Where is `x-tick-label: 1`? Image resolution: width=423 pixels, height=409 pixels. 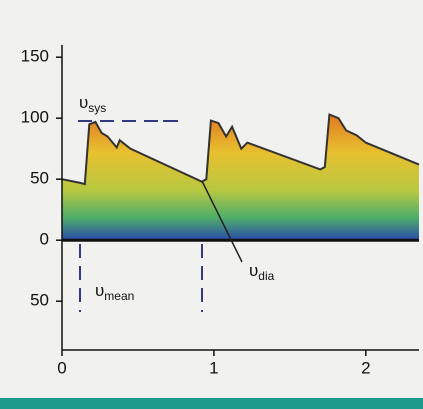 x-tick-label: 1 is located at coordinates (213, 367).